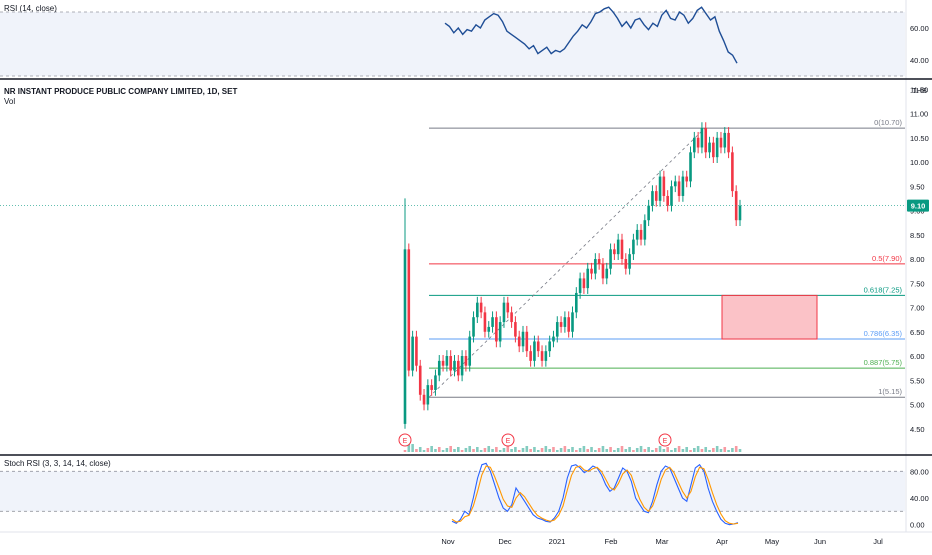 This screenshot has height=555, width=932. Describe the element at coordinates (887, 258) in the screenshot. I see `fib-level-label: 0.5(7.90)` at that location.